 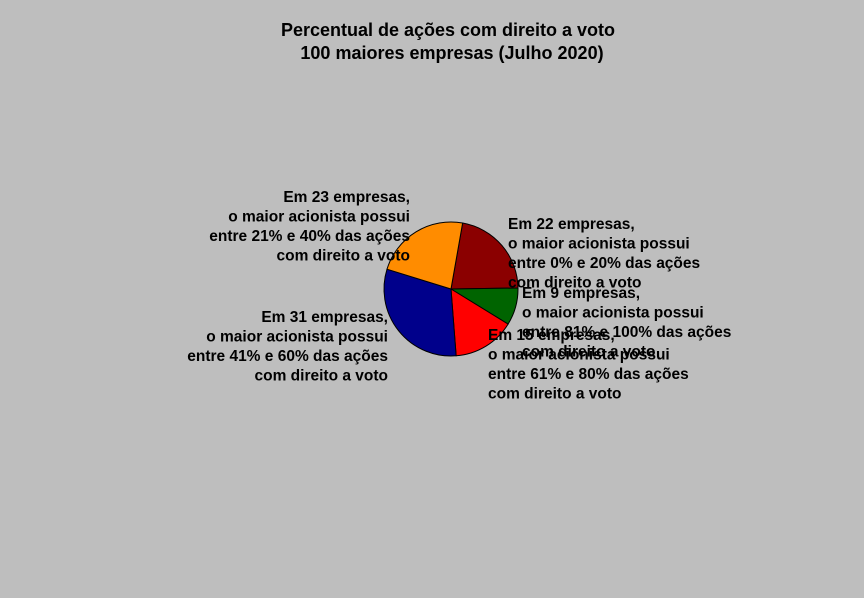 What do you see at coordinates (588, 374) in the screenshot?
I see `slice-label-line: entre 61% e 80% das ações` at bounding box center [588, 374].